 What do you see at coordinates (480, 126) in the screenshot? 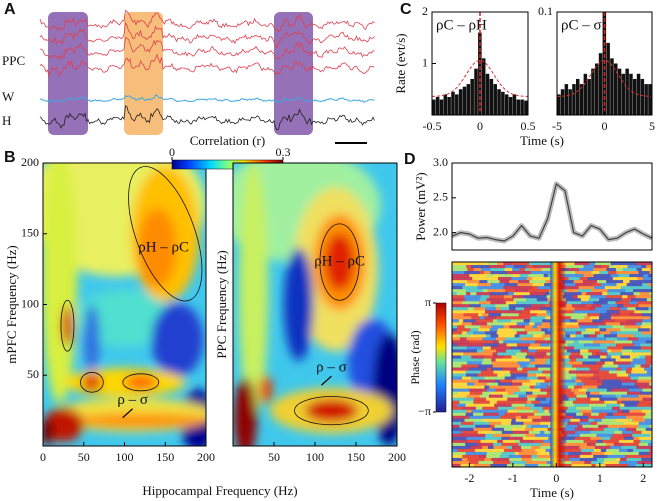
I see `x-tick-label: 0` at bounding box center [480, 126].